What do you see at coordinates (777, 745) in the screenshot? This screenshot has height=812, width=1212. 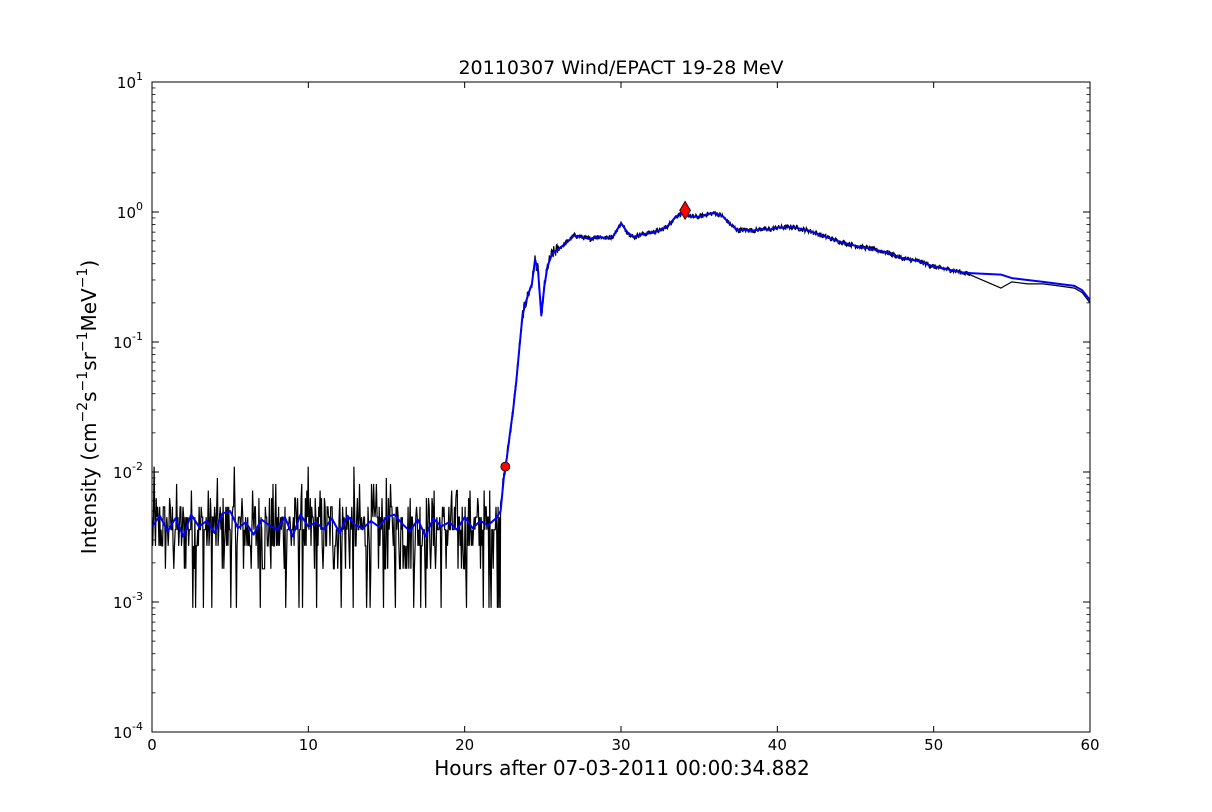 I see `x-tick-label: 40` at bounding box center [777, 745].